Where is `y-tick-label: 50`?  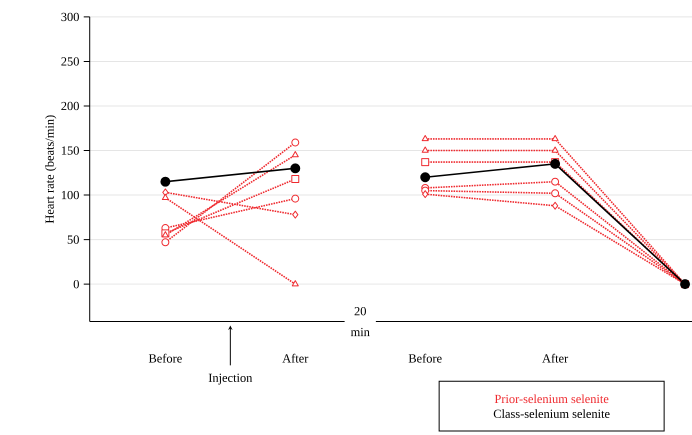 y-tick-label: 50 is located at coordinates (73, 239).